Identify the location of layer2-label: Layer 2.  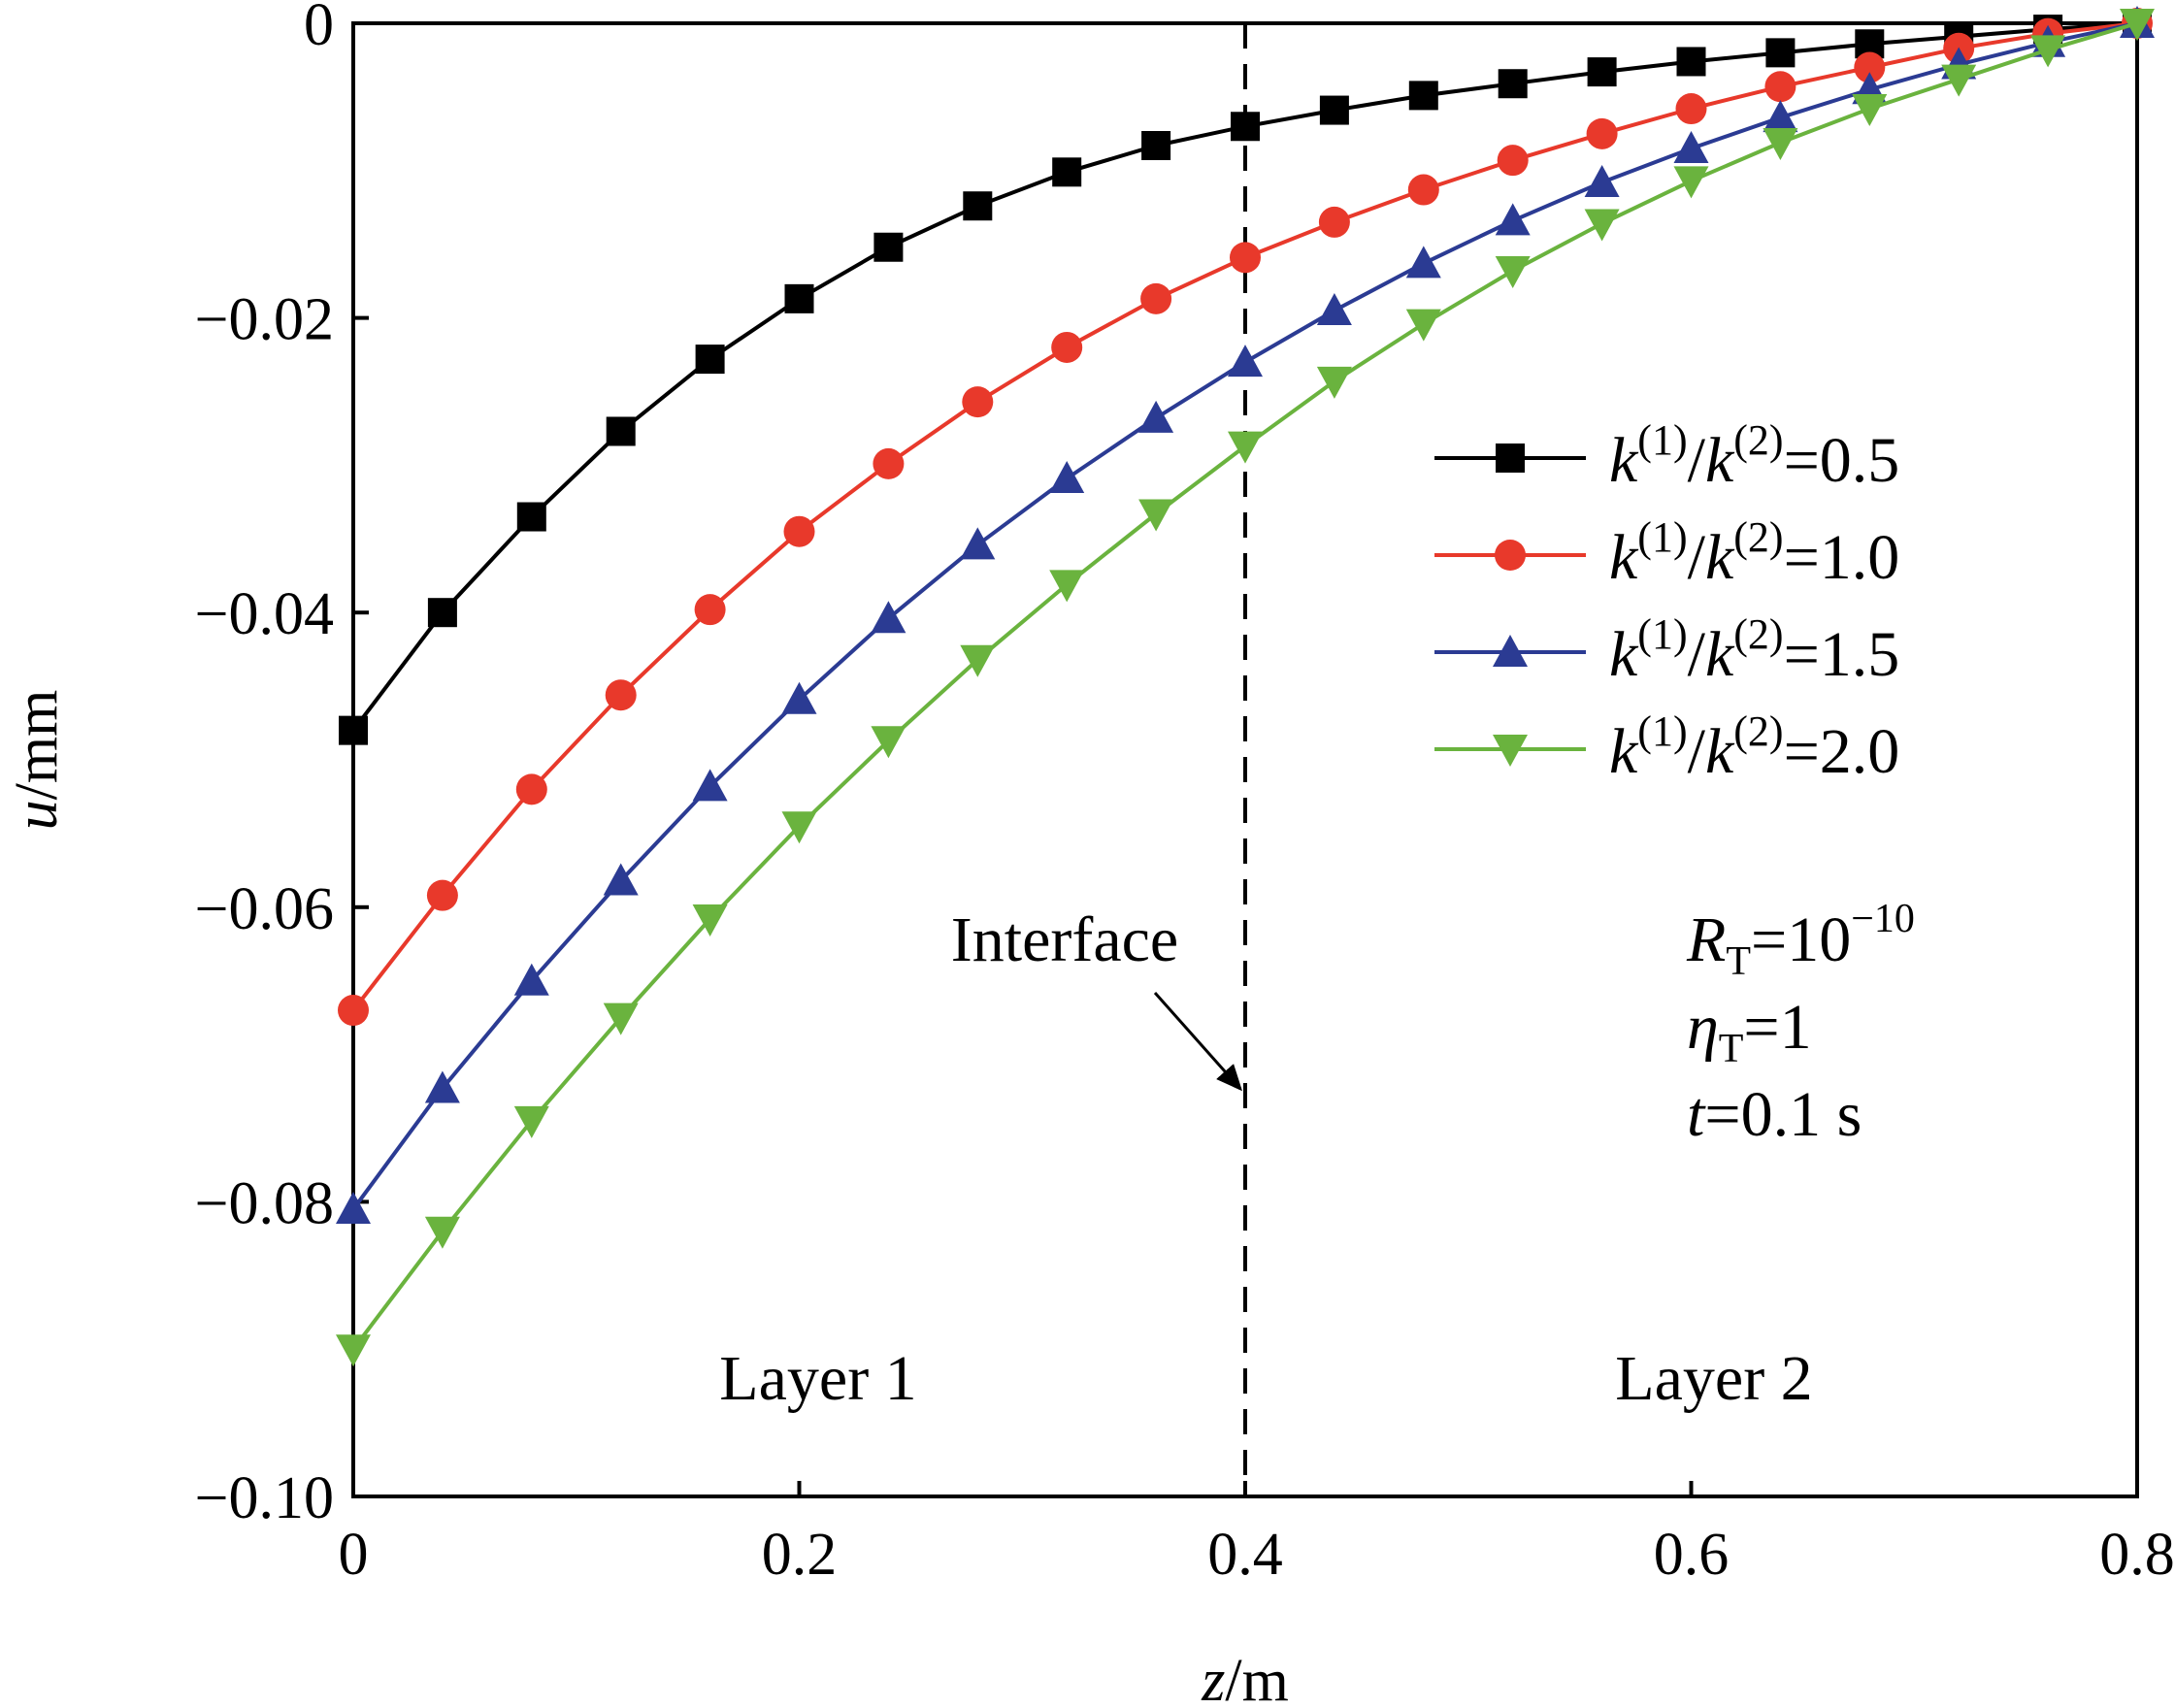
(1713, 1378).